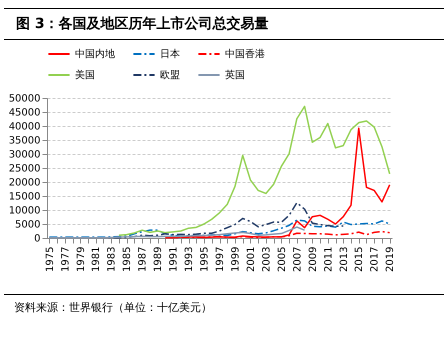  Describe the element at coordinates (224, 307) in the screenshot. I see `text: 资料来源：世界银行（单位：十亿美元）` at that location.